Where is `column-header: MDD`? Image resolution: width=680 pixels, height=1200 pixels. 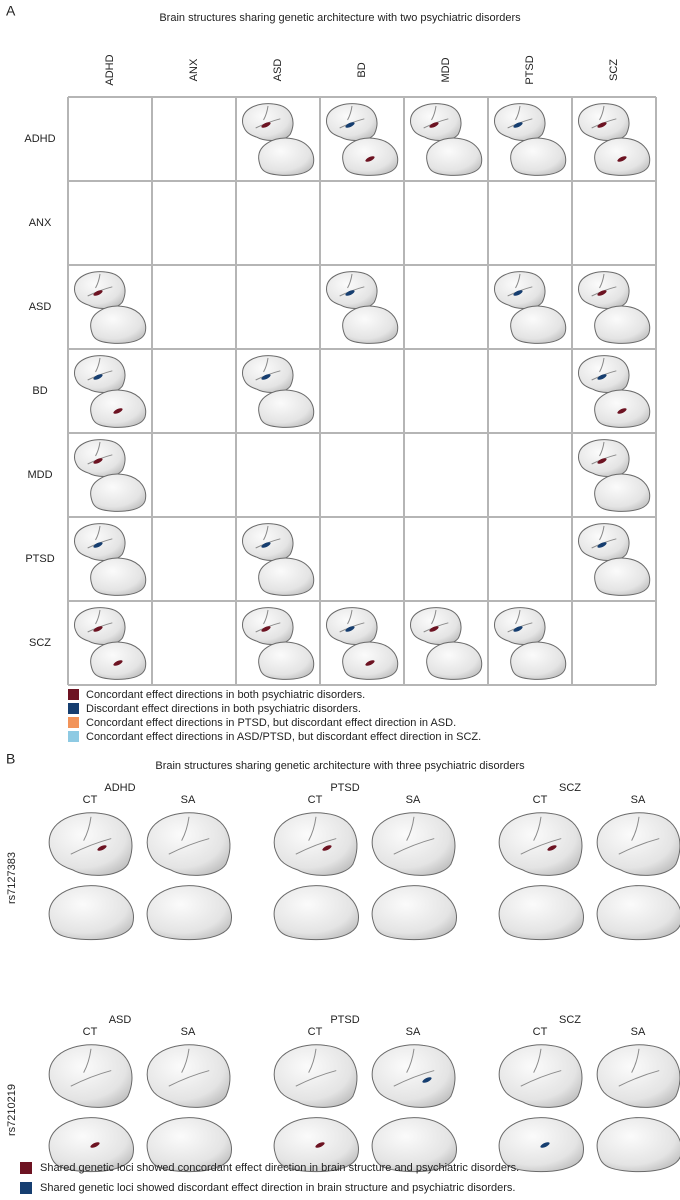 column-header: MDD is located at coordinates (446, 69).